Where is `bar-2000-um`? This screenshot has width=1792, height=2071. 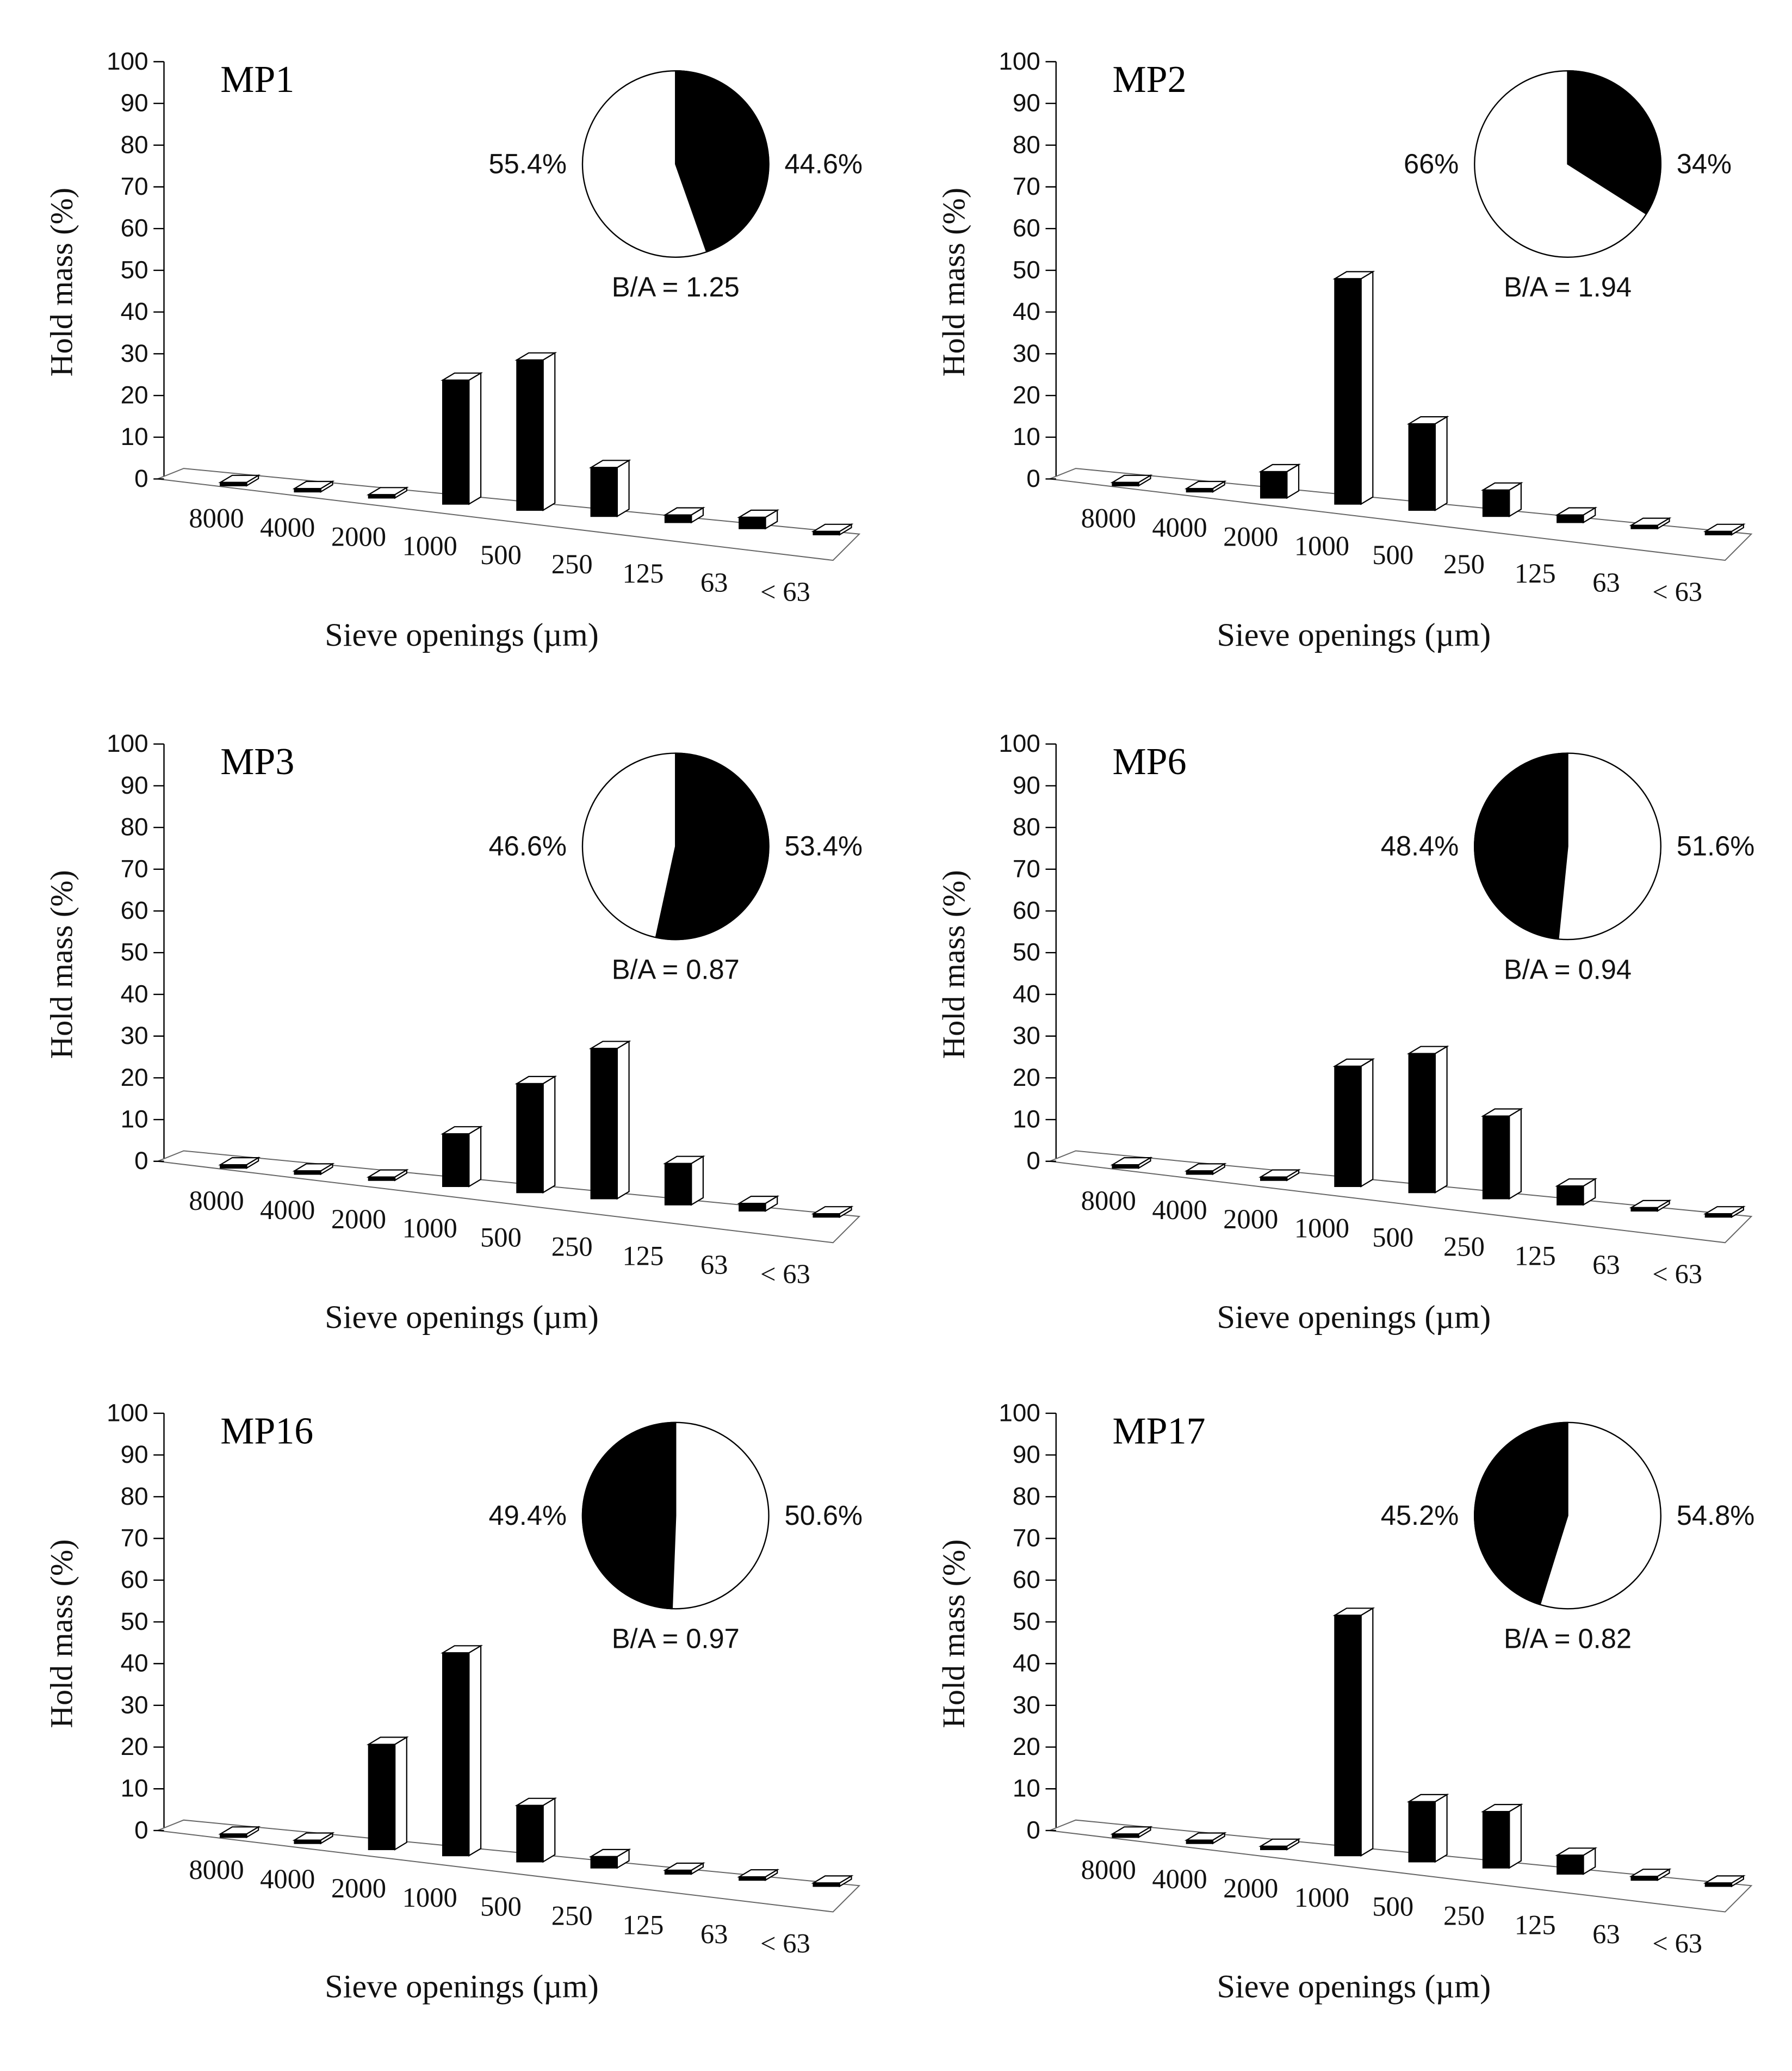
bar-2000-um is located at coordinates (1280, 481).